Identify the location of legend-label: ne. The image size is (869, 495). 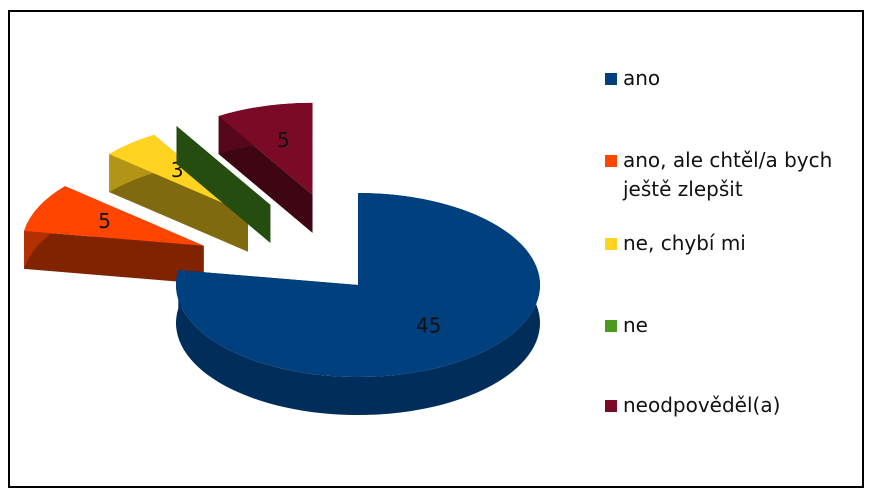
(635, 325).